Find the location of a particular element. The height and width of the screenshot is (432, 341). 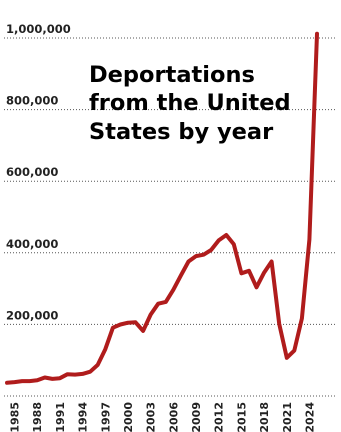

x-tick-label: 1994 is located at coordinates (83, 417).